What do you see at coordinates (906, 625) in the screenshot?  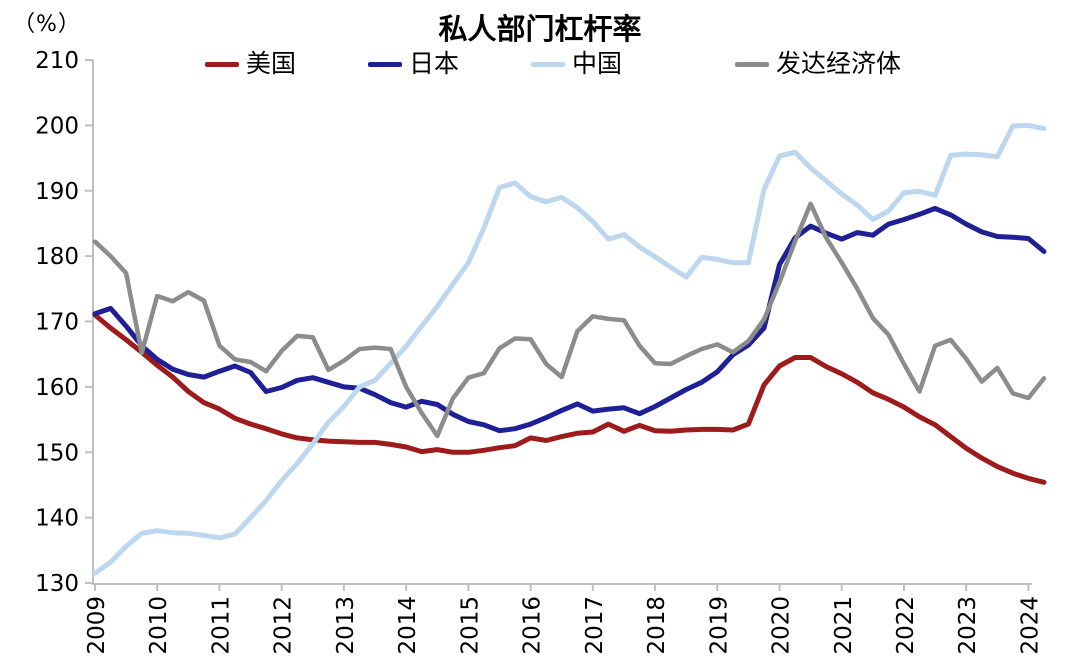 I see `svg-text: 2022` at bounding box center [906, 625].